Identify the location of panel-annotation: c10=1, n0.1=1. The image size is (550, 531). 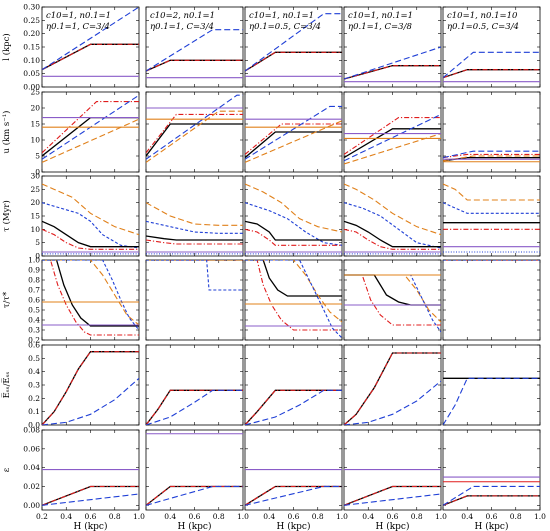
(281, 16).